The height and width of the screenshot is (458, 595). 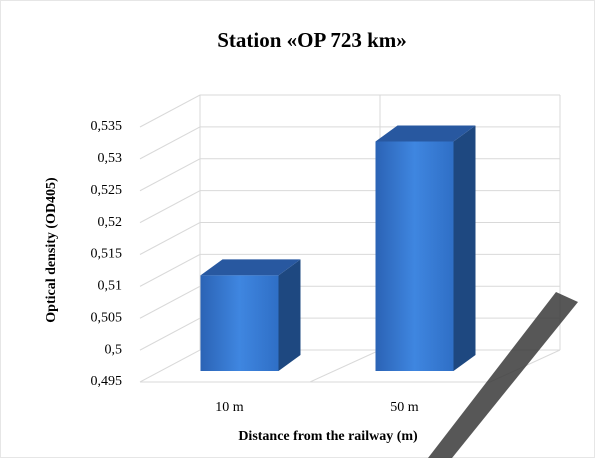 I want to click on chart-title: Station «OP 723 km», so click(x=312, y=40).